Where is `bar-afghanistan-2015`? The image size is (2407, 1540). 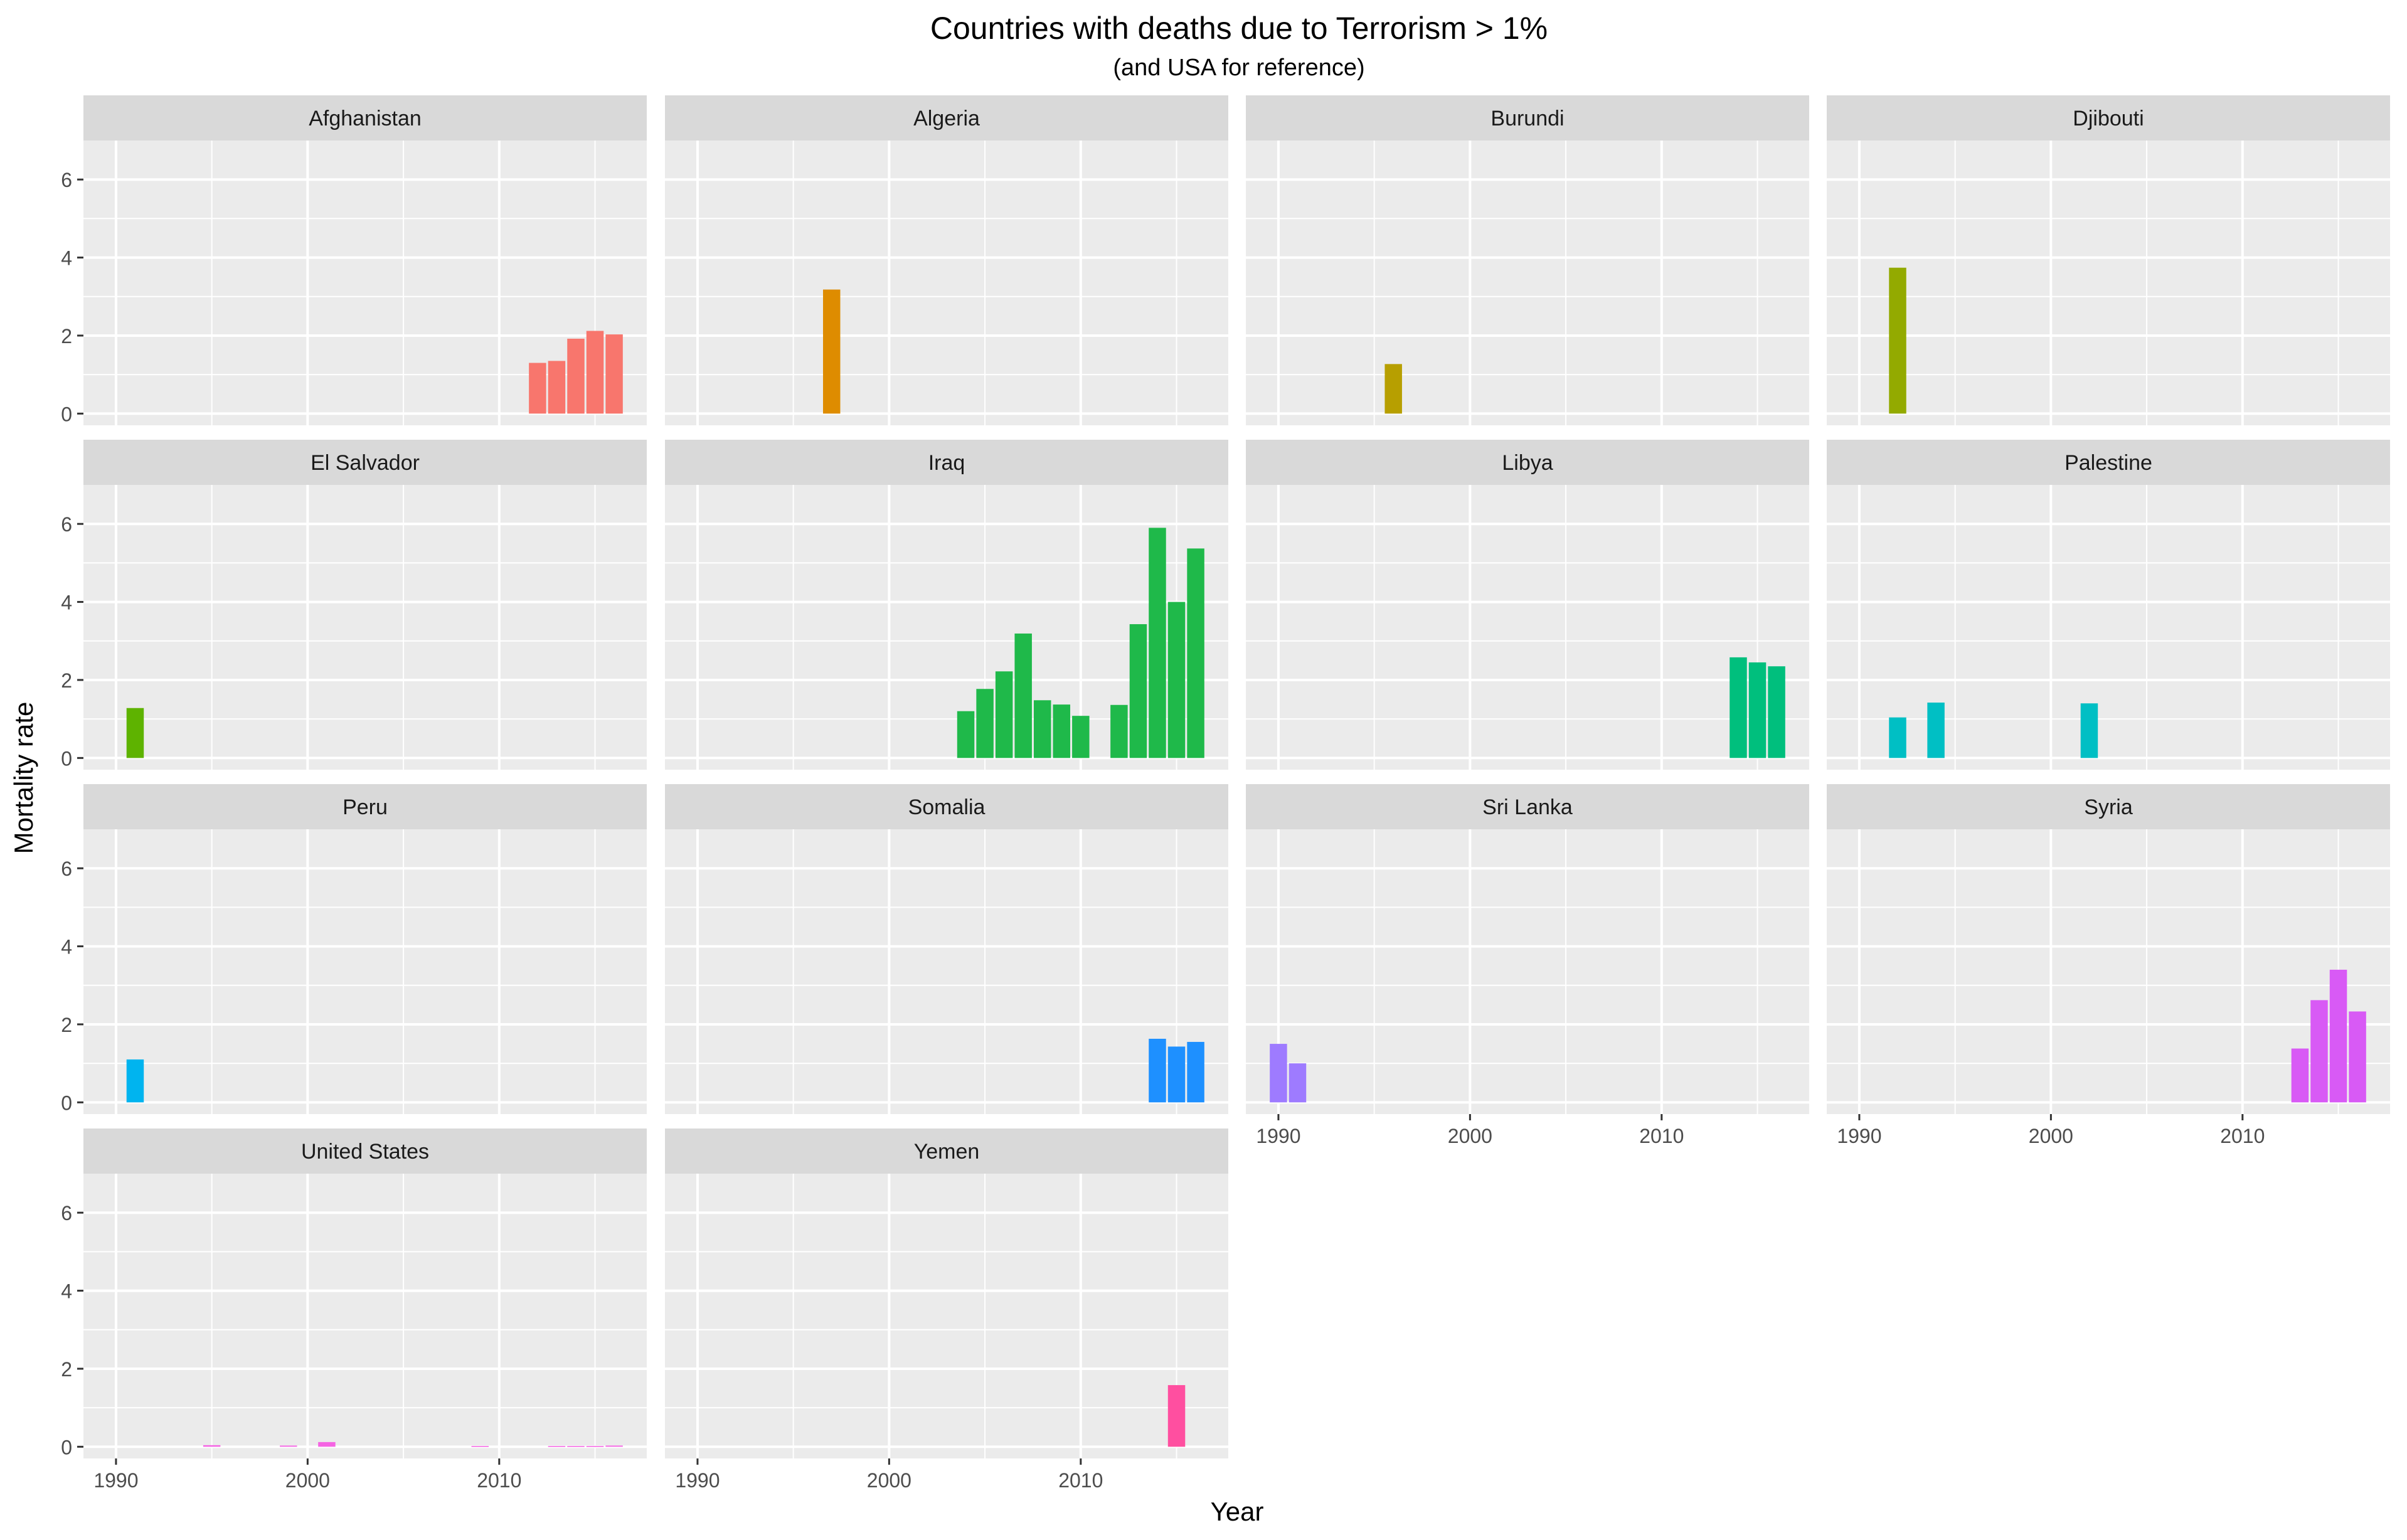 bar-afghanistan-2015 is located at coordinates (595, 372).